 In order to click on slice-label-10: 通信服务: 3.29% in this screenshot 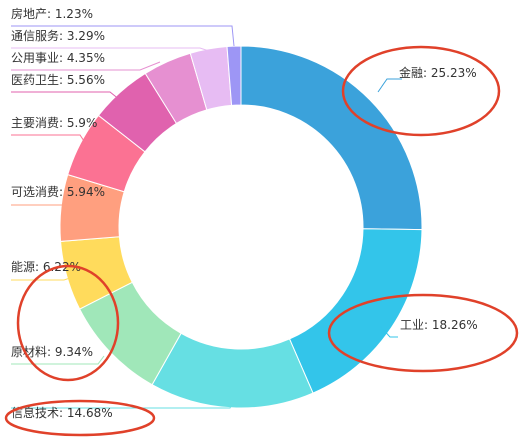, I will do `click(58, 35)`.